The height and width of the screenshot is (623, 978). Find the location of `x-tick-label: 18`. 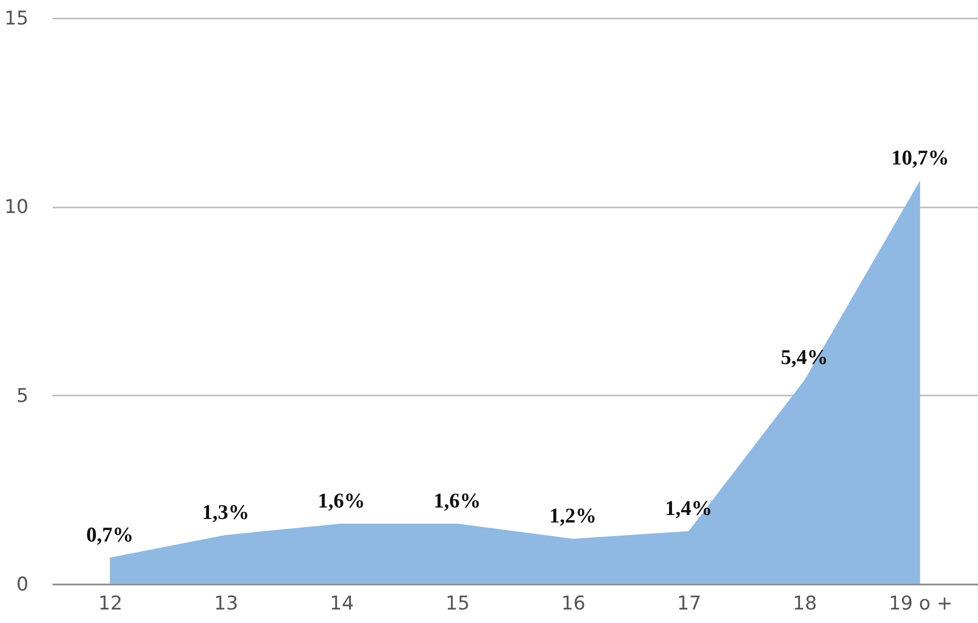

x-tick-label: 18 is located at coordinates (804, 603).